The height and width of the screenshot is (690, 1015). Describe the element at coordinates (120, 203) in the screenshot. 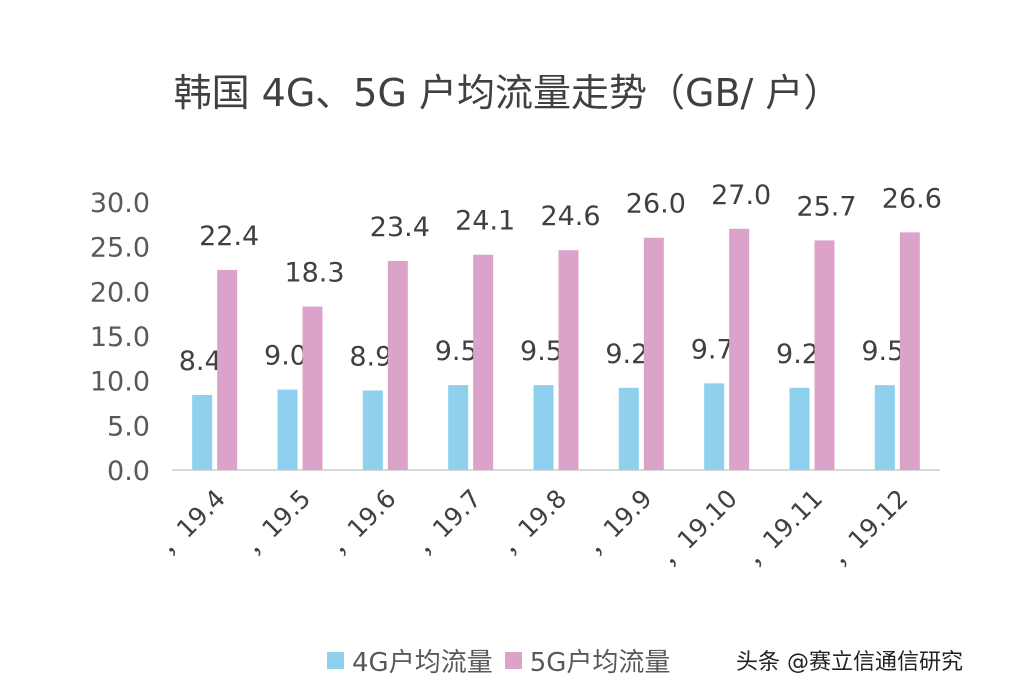

I see `y-tick-label: 30.0` at that location.